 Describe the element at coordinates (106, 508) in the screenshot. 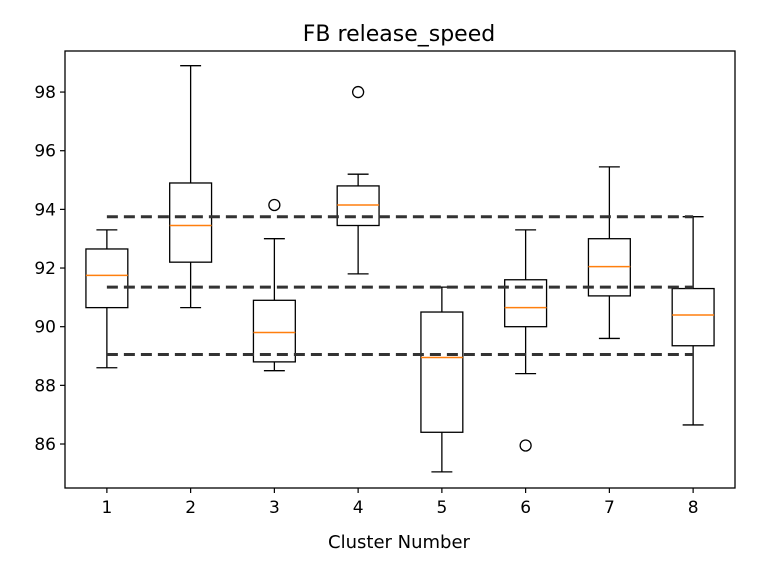

I see `x-tick-label: 1` at that location.